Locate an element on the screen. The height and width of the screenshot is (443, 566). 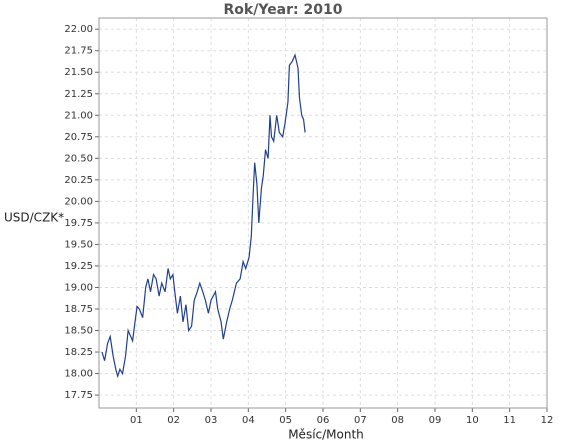
x-tick-label: 09 is located at coordinates (435, 420).